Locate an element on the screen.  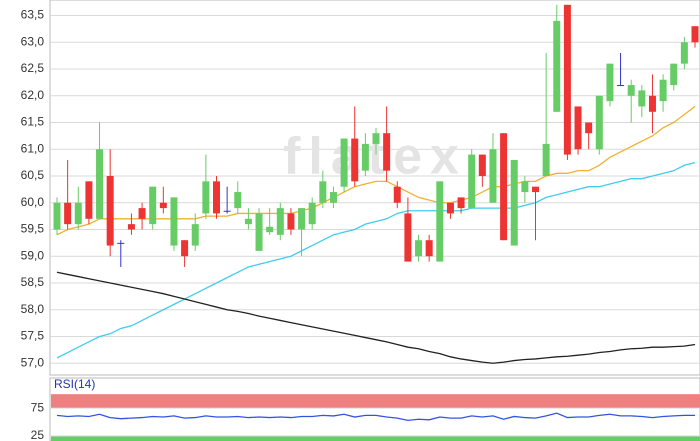
y-tick-label: 63,0 is located at coordinates (33, 41).